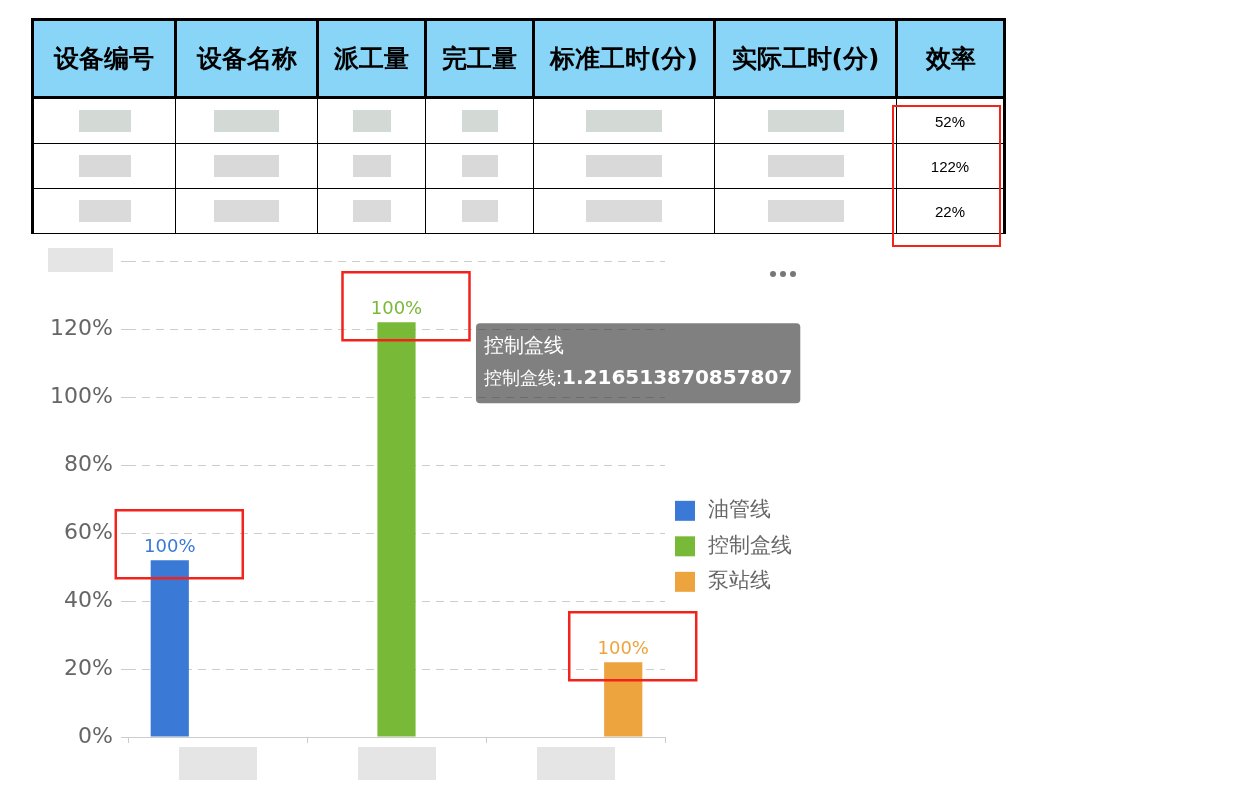 Image resolution: width=1250 pixels, height=810 pixels. Describe the element at coordinates (88, 599) in the screenshot. I see `y-tick-label: 40%` at that location.